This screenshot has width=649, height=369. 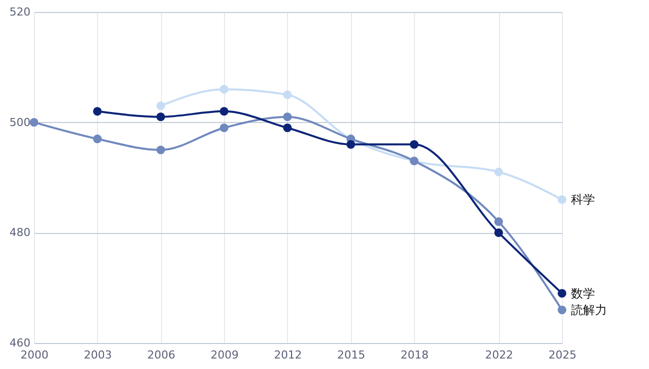 I want to click on x-tick-label: 2000, so click(x=34, y=355).